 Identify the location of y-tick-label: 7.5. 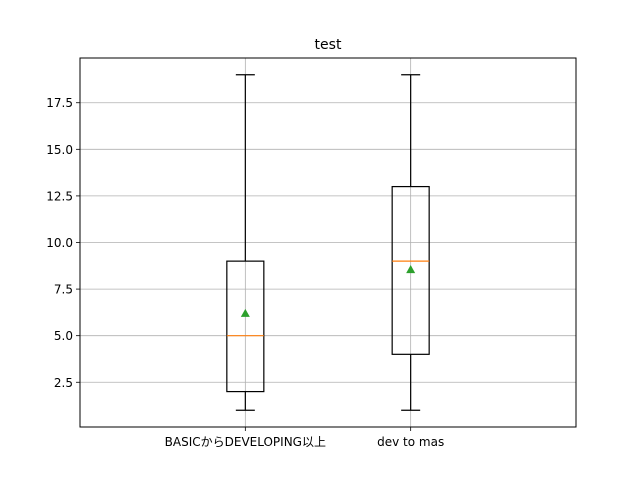
(63, 290).